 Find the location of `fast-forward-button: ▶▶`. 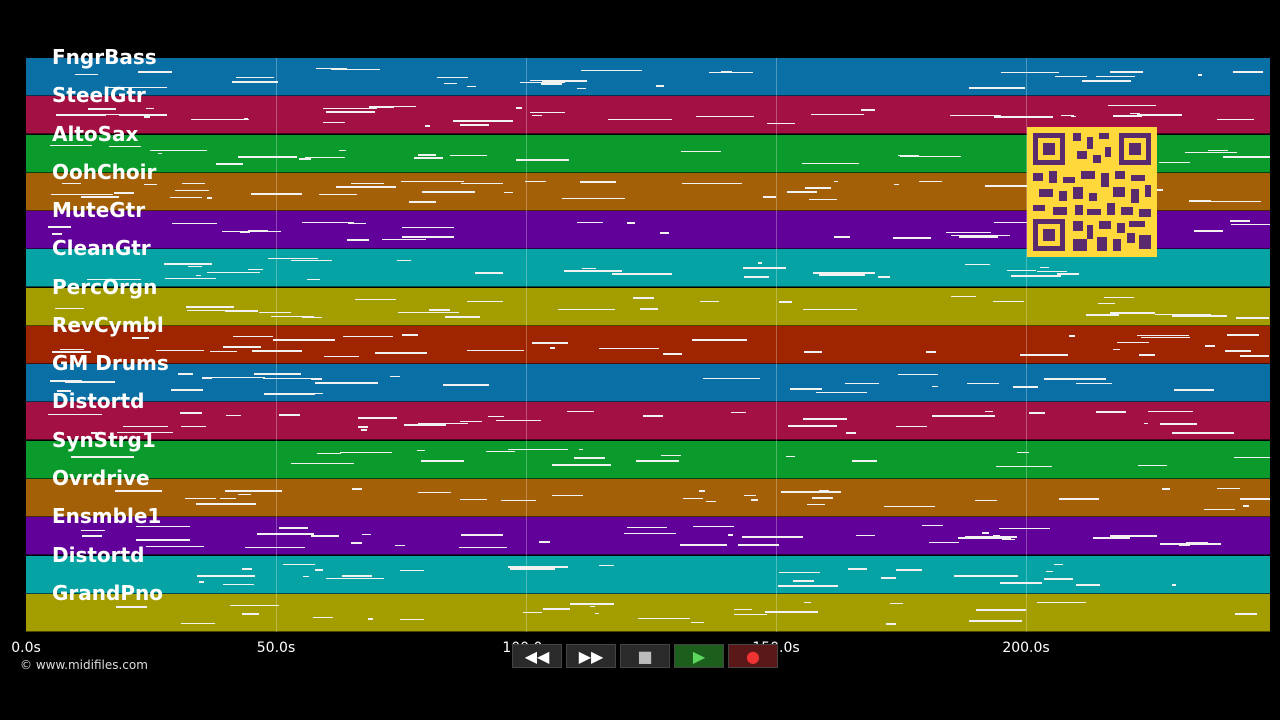

fast-forward-button: ▶▶ is located at coordinates (591, 656).